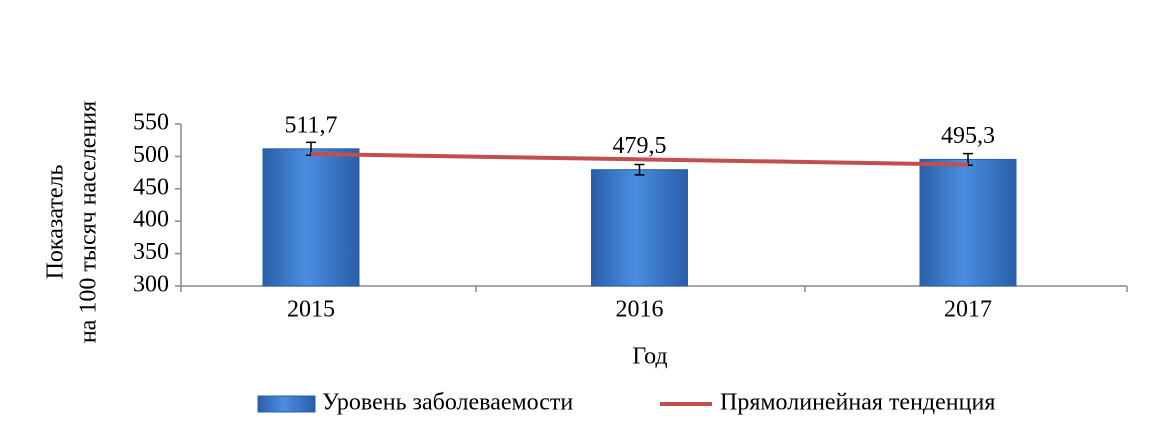 Image resolution: width=1174 pixels, height=435 pixels. What do you see at coordinates (56, 222) in the screenshot?
I see `y-axis-title: Показатель` at bounding box center [56, 222].